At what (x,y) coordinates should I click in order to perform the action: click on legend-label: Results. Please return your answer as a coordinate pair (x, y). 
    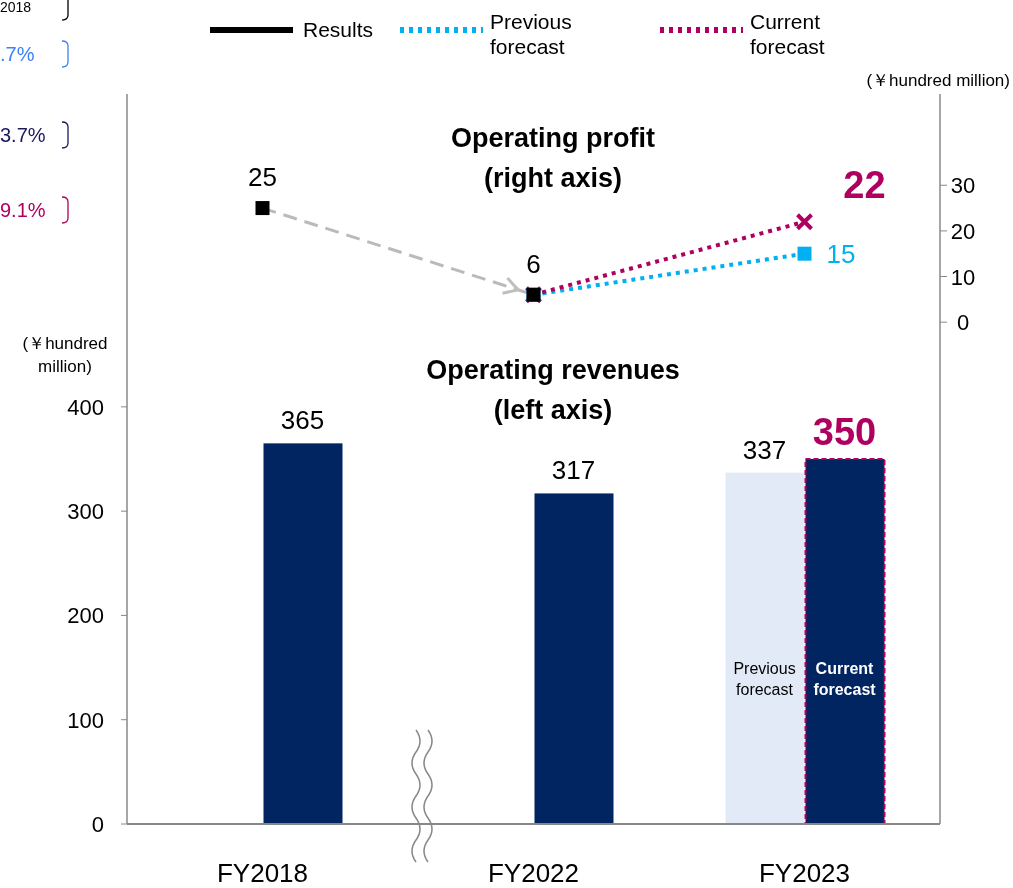
    Looking at the image, I should click on (338, 29).